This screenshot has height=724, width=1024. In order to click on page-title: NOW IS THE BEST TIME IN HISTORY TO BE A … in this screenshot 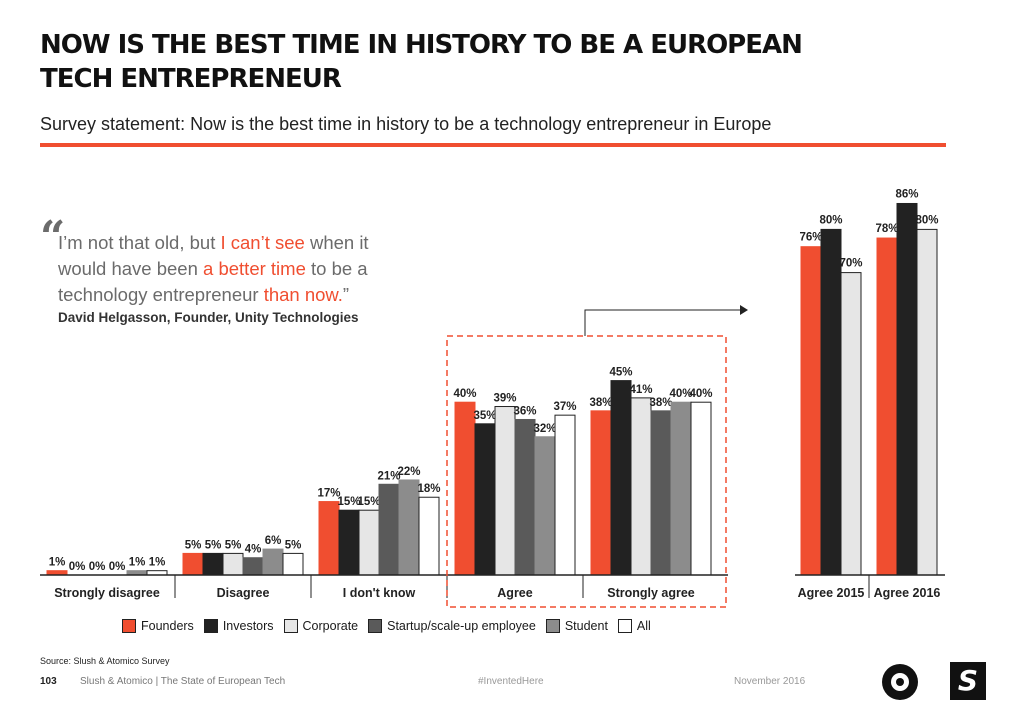, I will do `click(421, 62)`.